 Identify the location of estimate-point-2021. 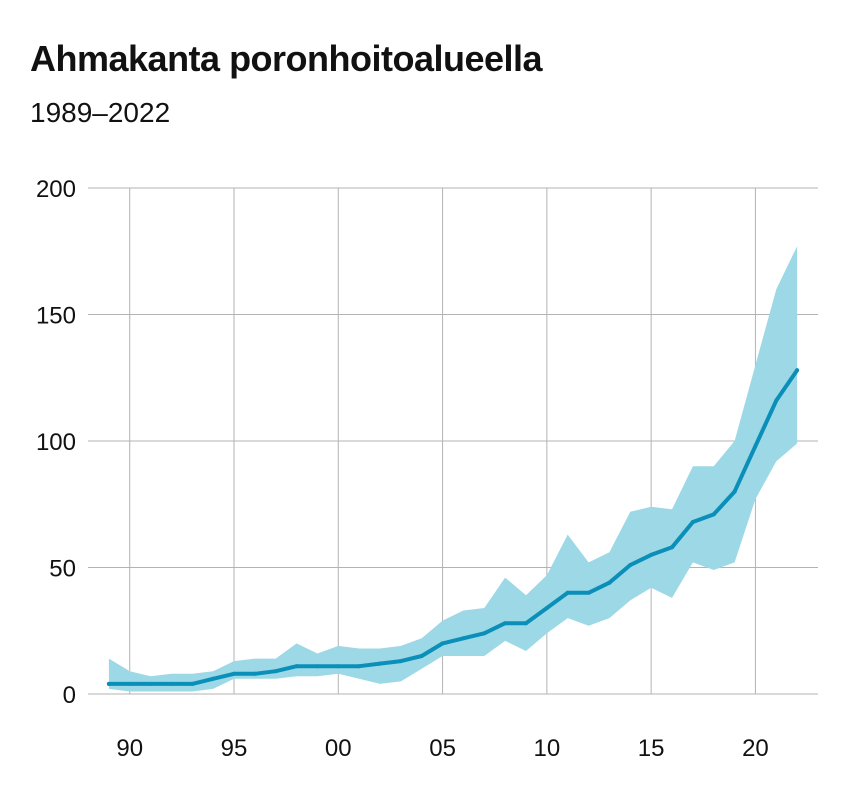
(776, 400).